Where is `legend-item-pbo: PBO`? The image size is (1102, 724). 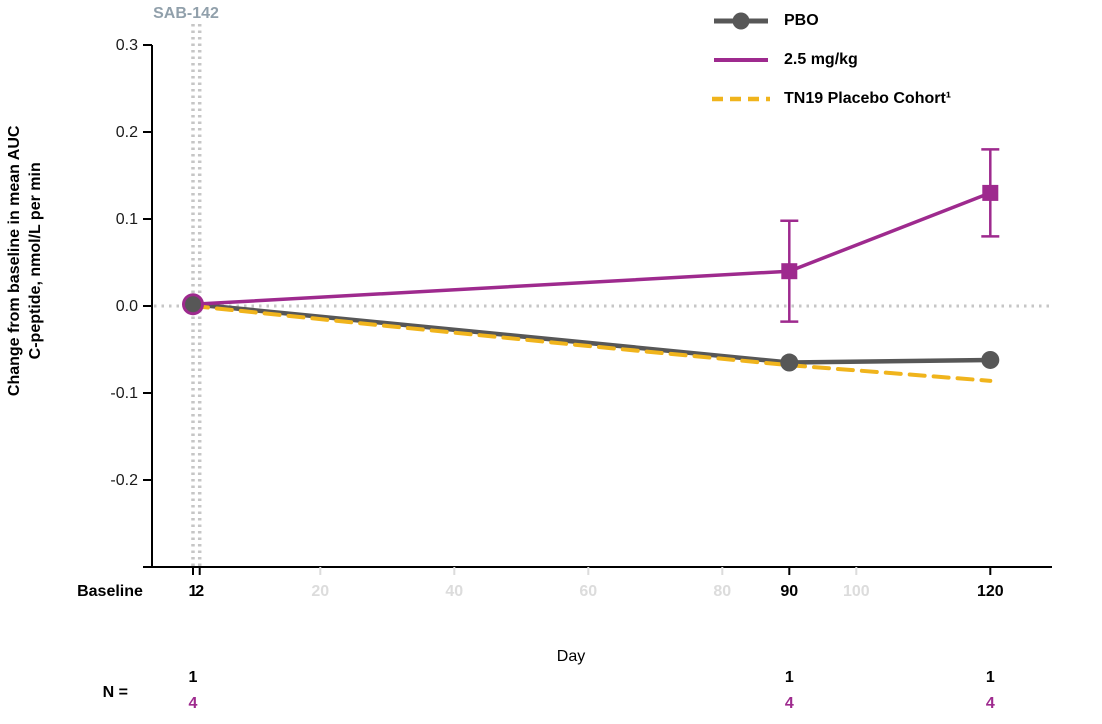 legend-item-pbo: PBO is located at coordinates (831, 21).